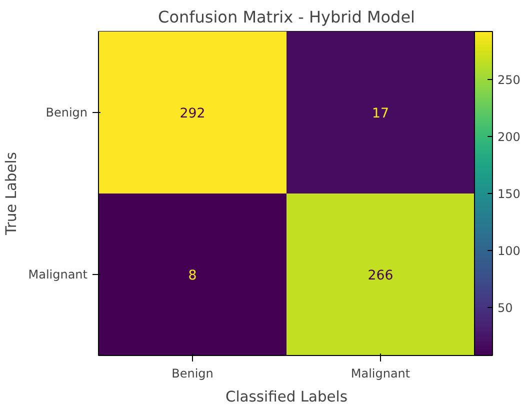  I want to click on data-label: 17, so click(380, 114).